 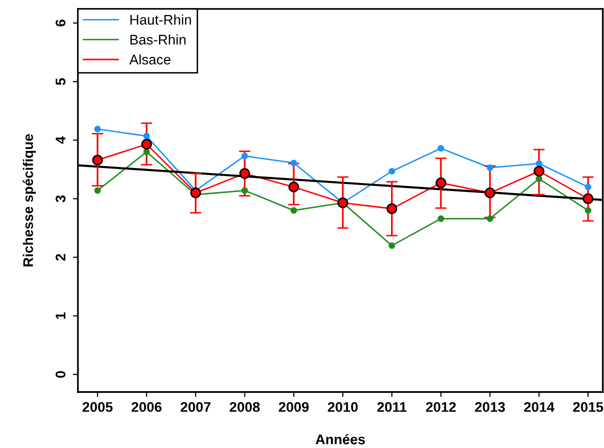 I want to click on x-tick-label: 2010, so click(x=343, y=407).